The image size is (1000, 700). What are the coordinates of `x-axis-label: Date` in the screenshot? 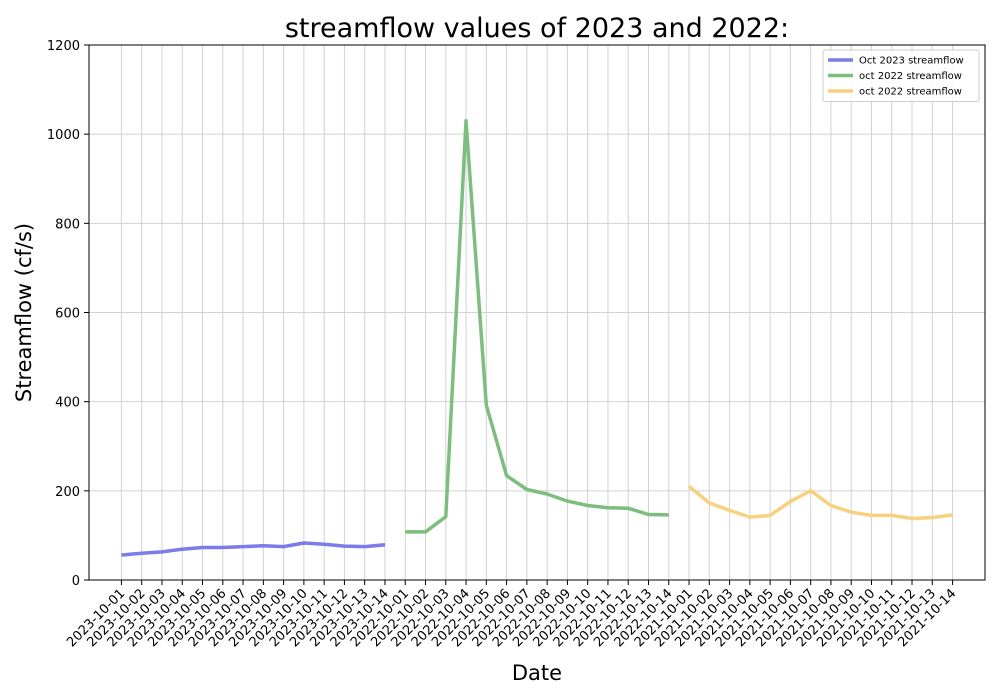 It's located at (537, 673).